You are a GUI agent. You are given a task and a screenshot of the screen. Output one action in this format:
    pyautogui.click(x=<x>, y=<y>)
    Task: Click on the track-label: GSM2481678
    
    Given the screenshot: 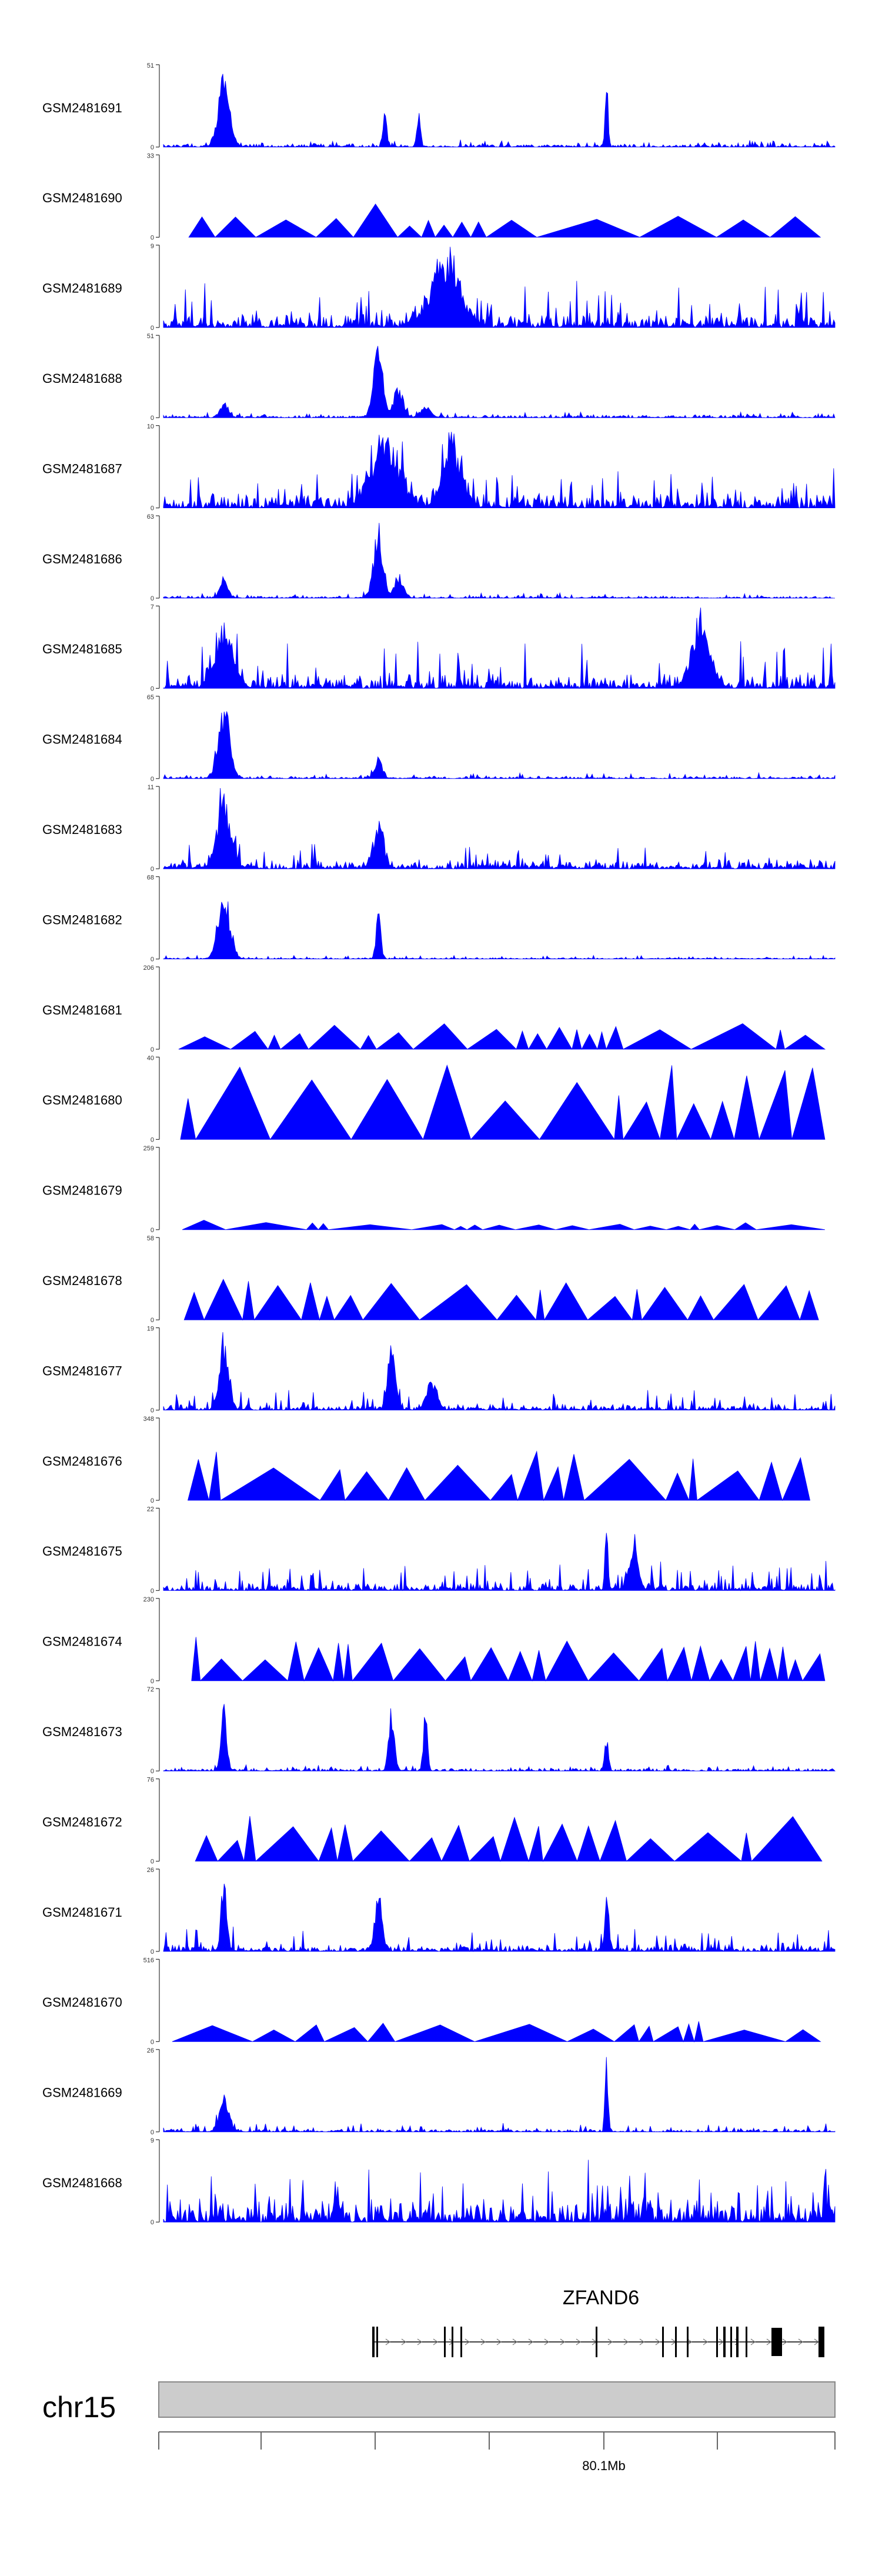 What is the action you would take?
    pyautogui.click(x=82, y=1280)
    